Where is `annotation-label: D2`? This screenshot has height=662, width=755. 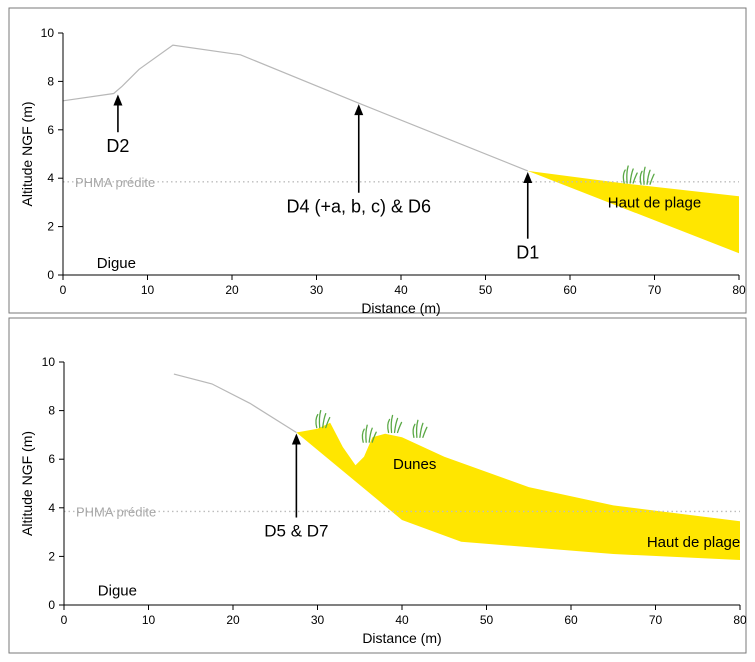 annotation-label: D2 is located at coordinates (117, 146).